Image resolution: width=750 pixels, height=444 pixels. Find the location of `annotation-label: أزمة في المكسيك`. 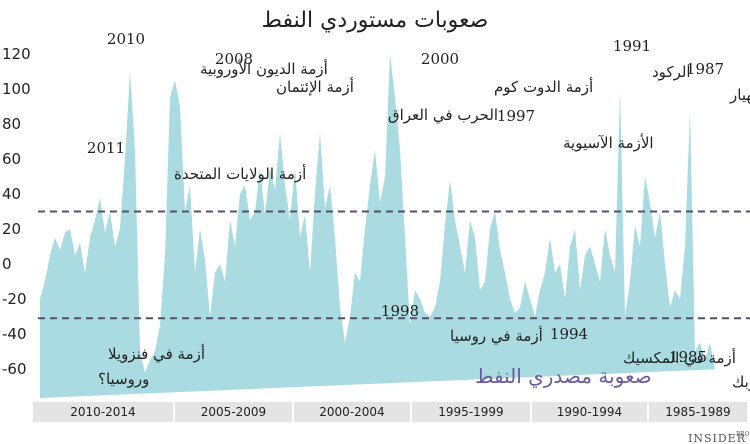

annotation-label: أزمة في المكسيك is located at coordinates (679, 358).